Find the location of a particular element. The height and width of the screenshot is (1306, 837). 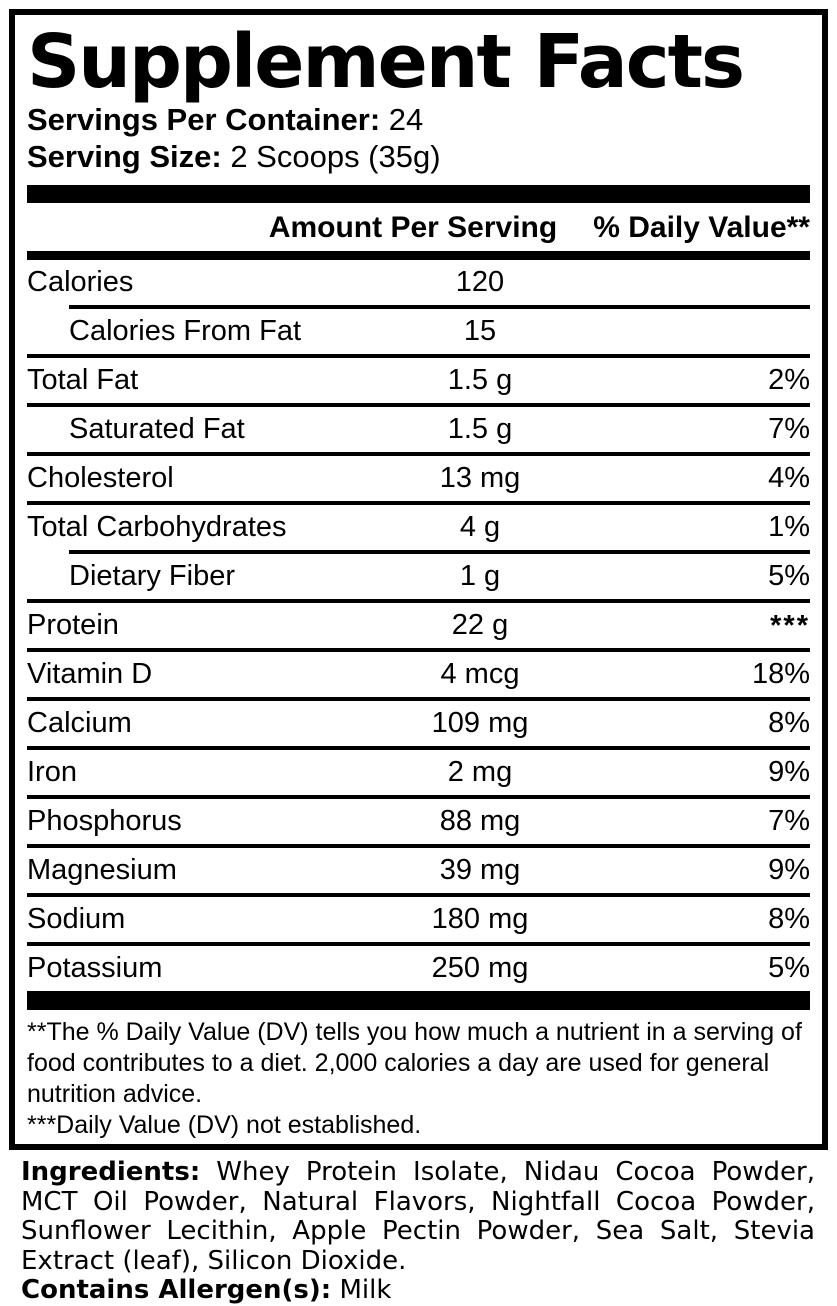

nutrient-amount: 1 g is located at coordinates (480, 576).